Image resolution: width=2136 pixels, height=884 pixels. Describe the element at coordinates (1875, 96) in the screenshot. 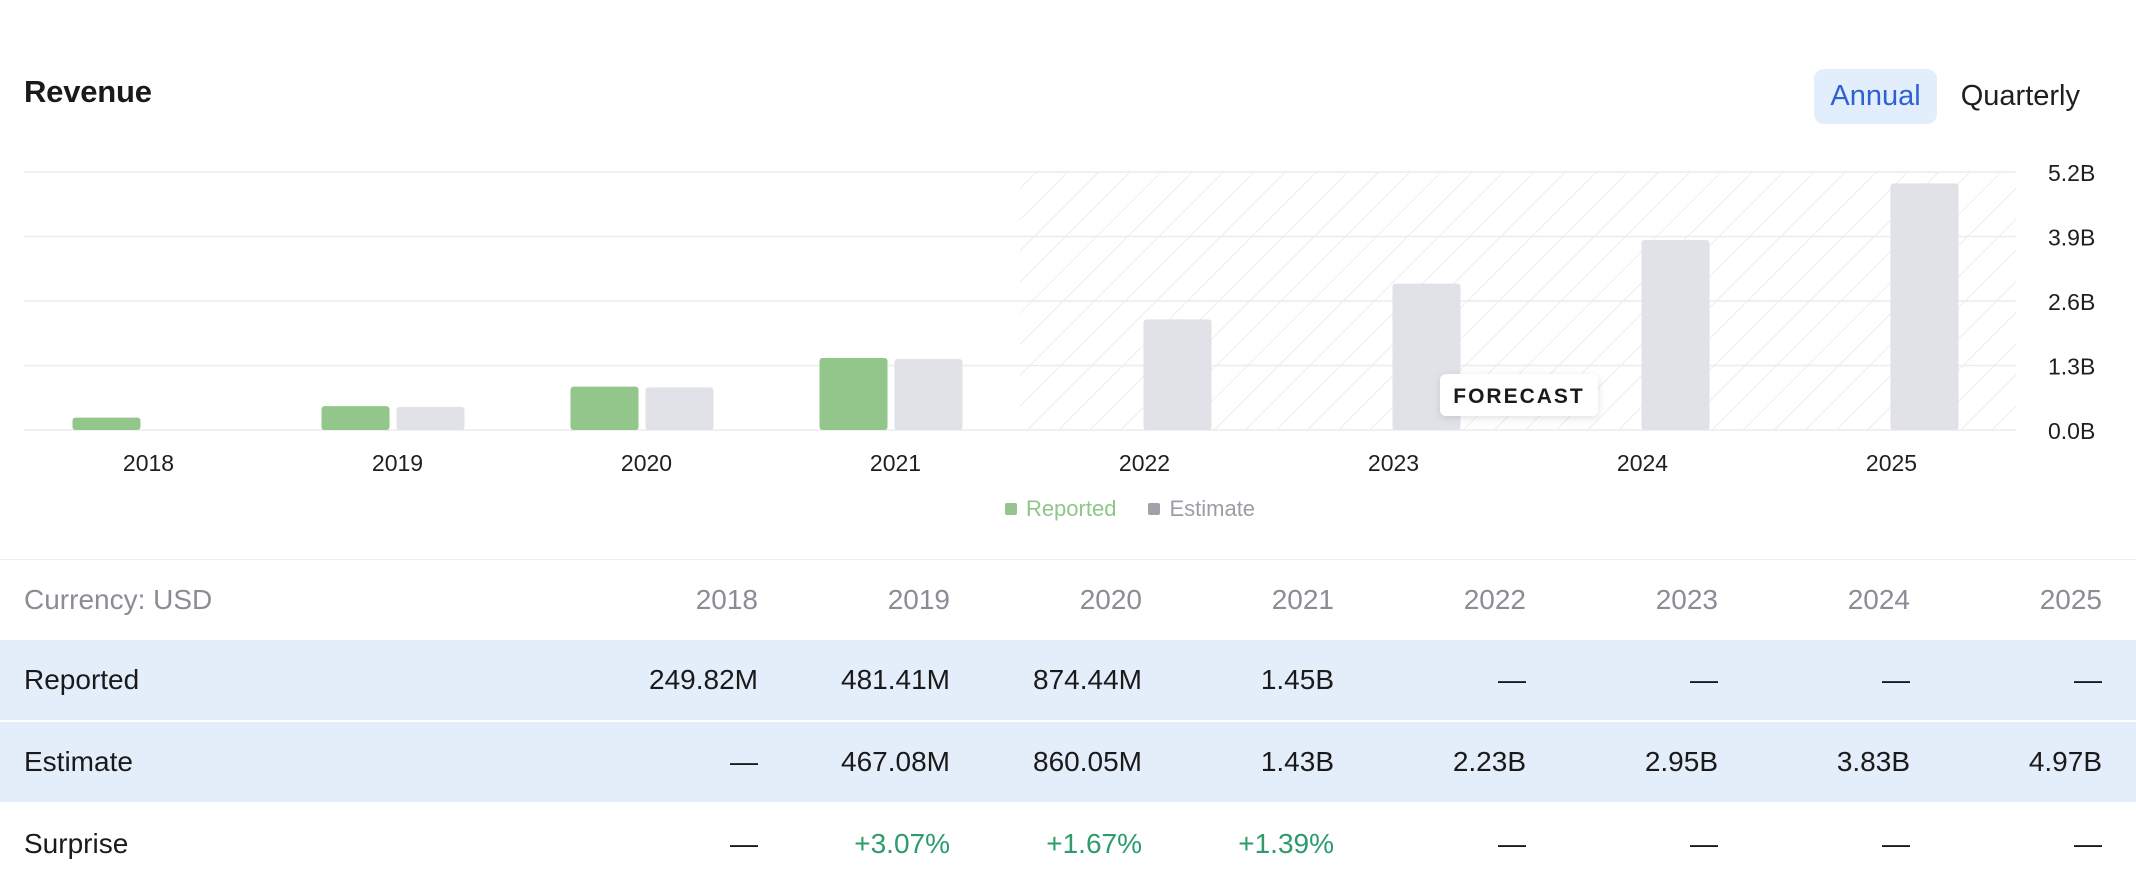

I see `annual-toggle-button: Annual` at that location.